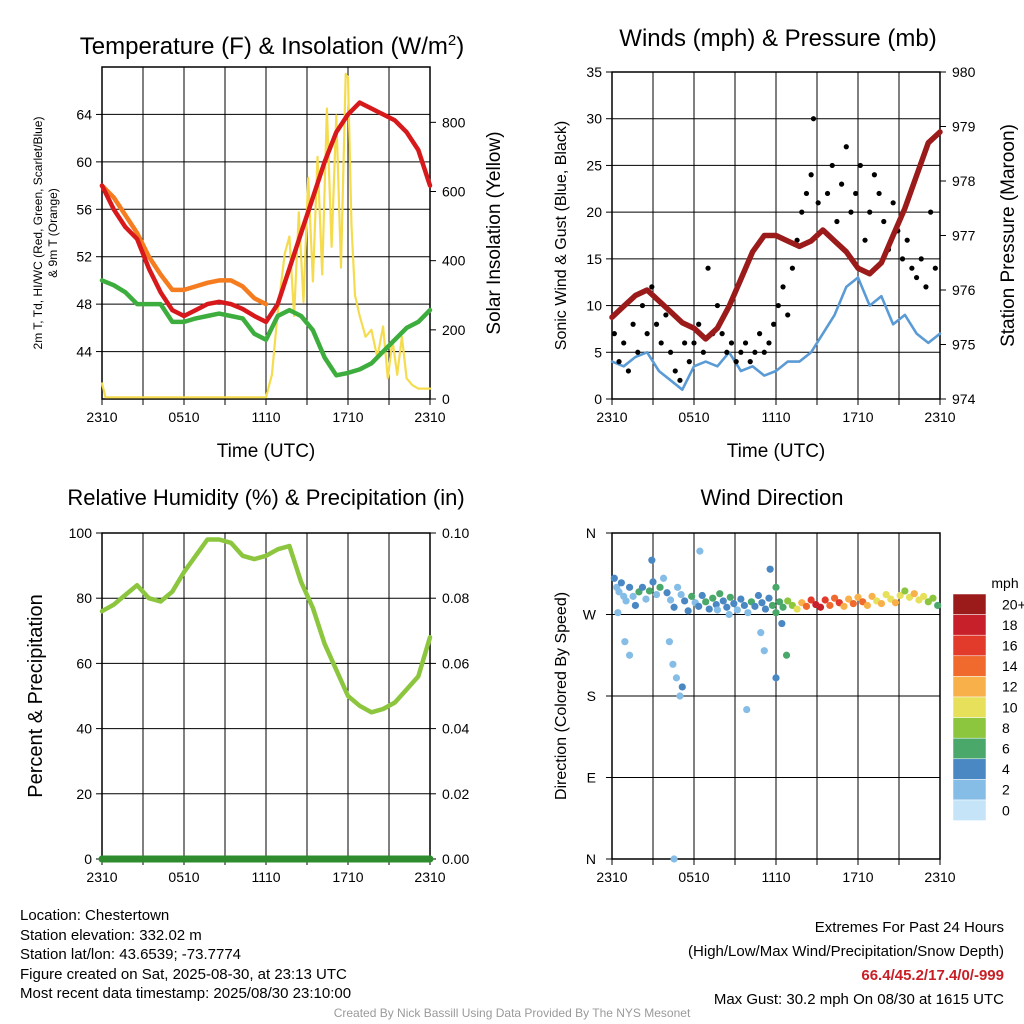 Image resolution: width=1024 pixels, height=1024 pixels. What do you see at coordinates (939, 417) in the screenshot?
I see `wind-xtick-label: 2310` at bounding box center [939, 417].